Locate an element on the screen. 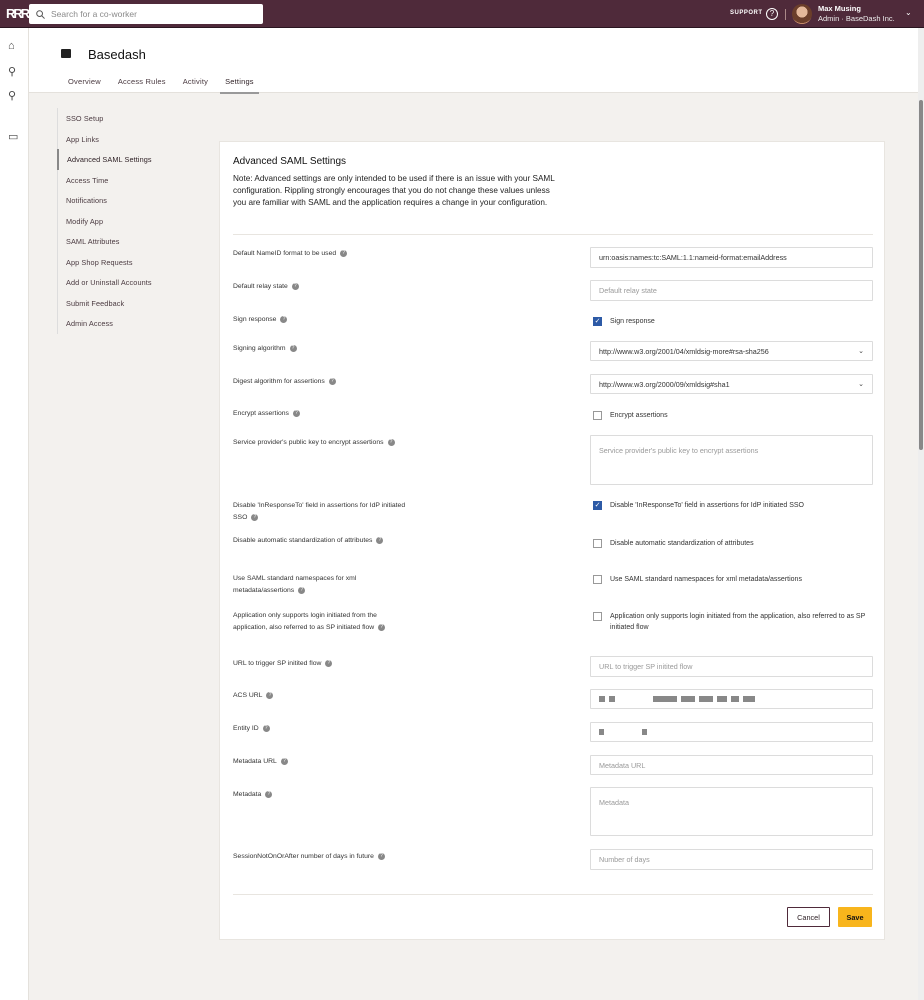 The height and width of the screenshot is (1000, 924). divider is located at coordinates (553, 894).